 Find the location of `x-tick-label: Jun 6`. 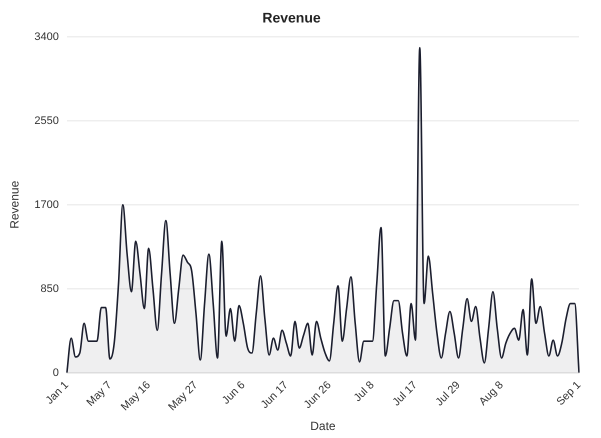

x-tick-label: Jun 6 is located at coordinates (234, 393).